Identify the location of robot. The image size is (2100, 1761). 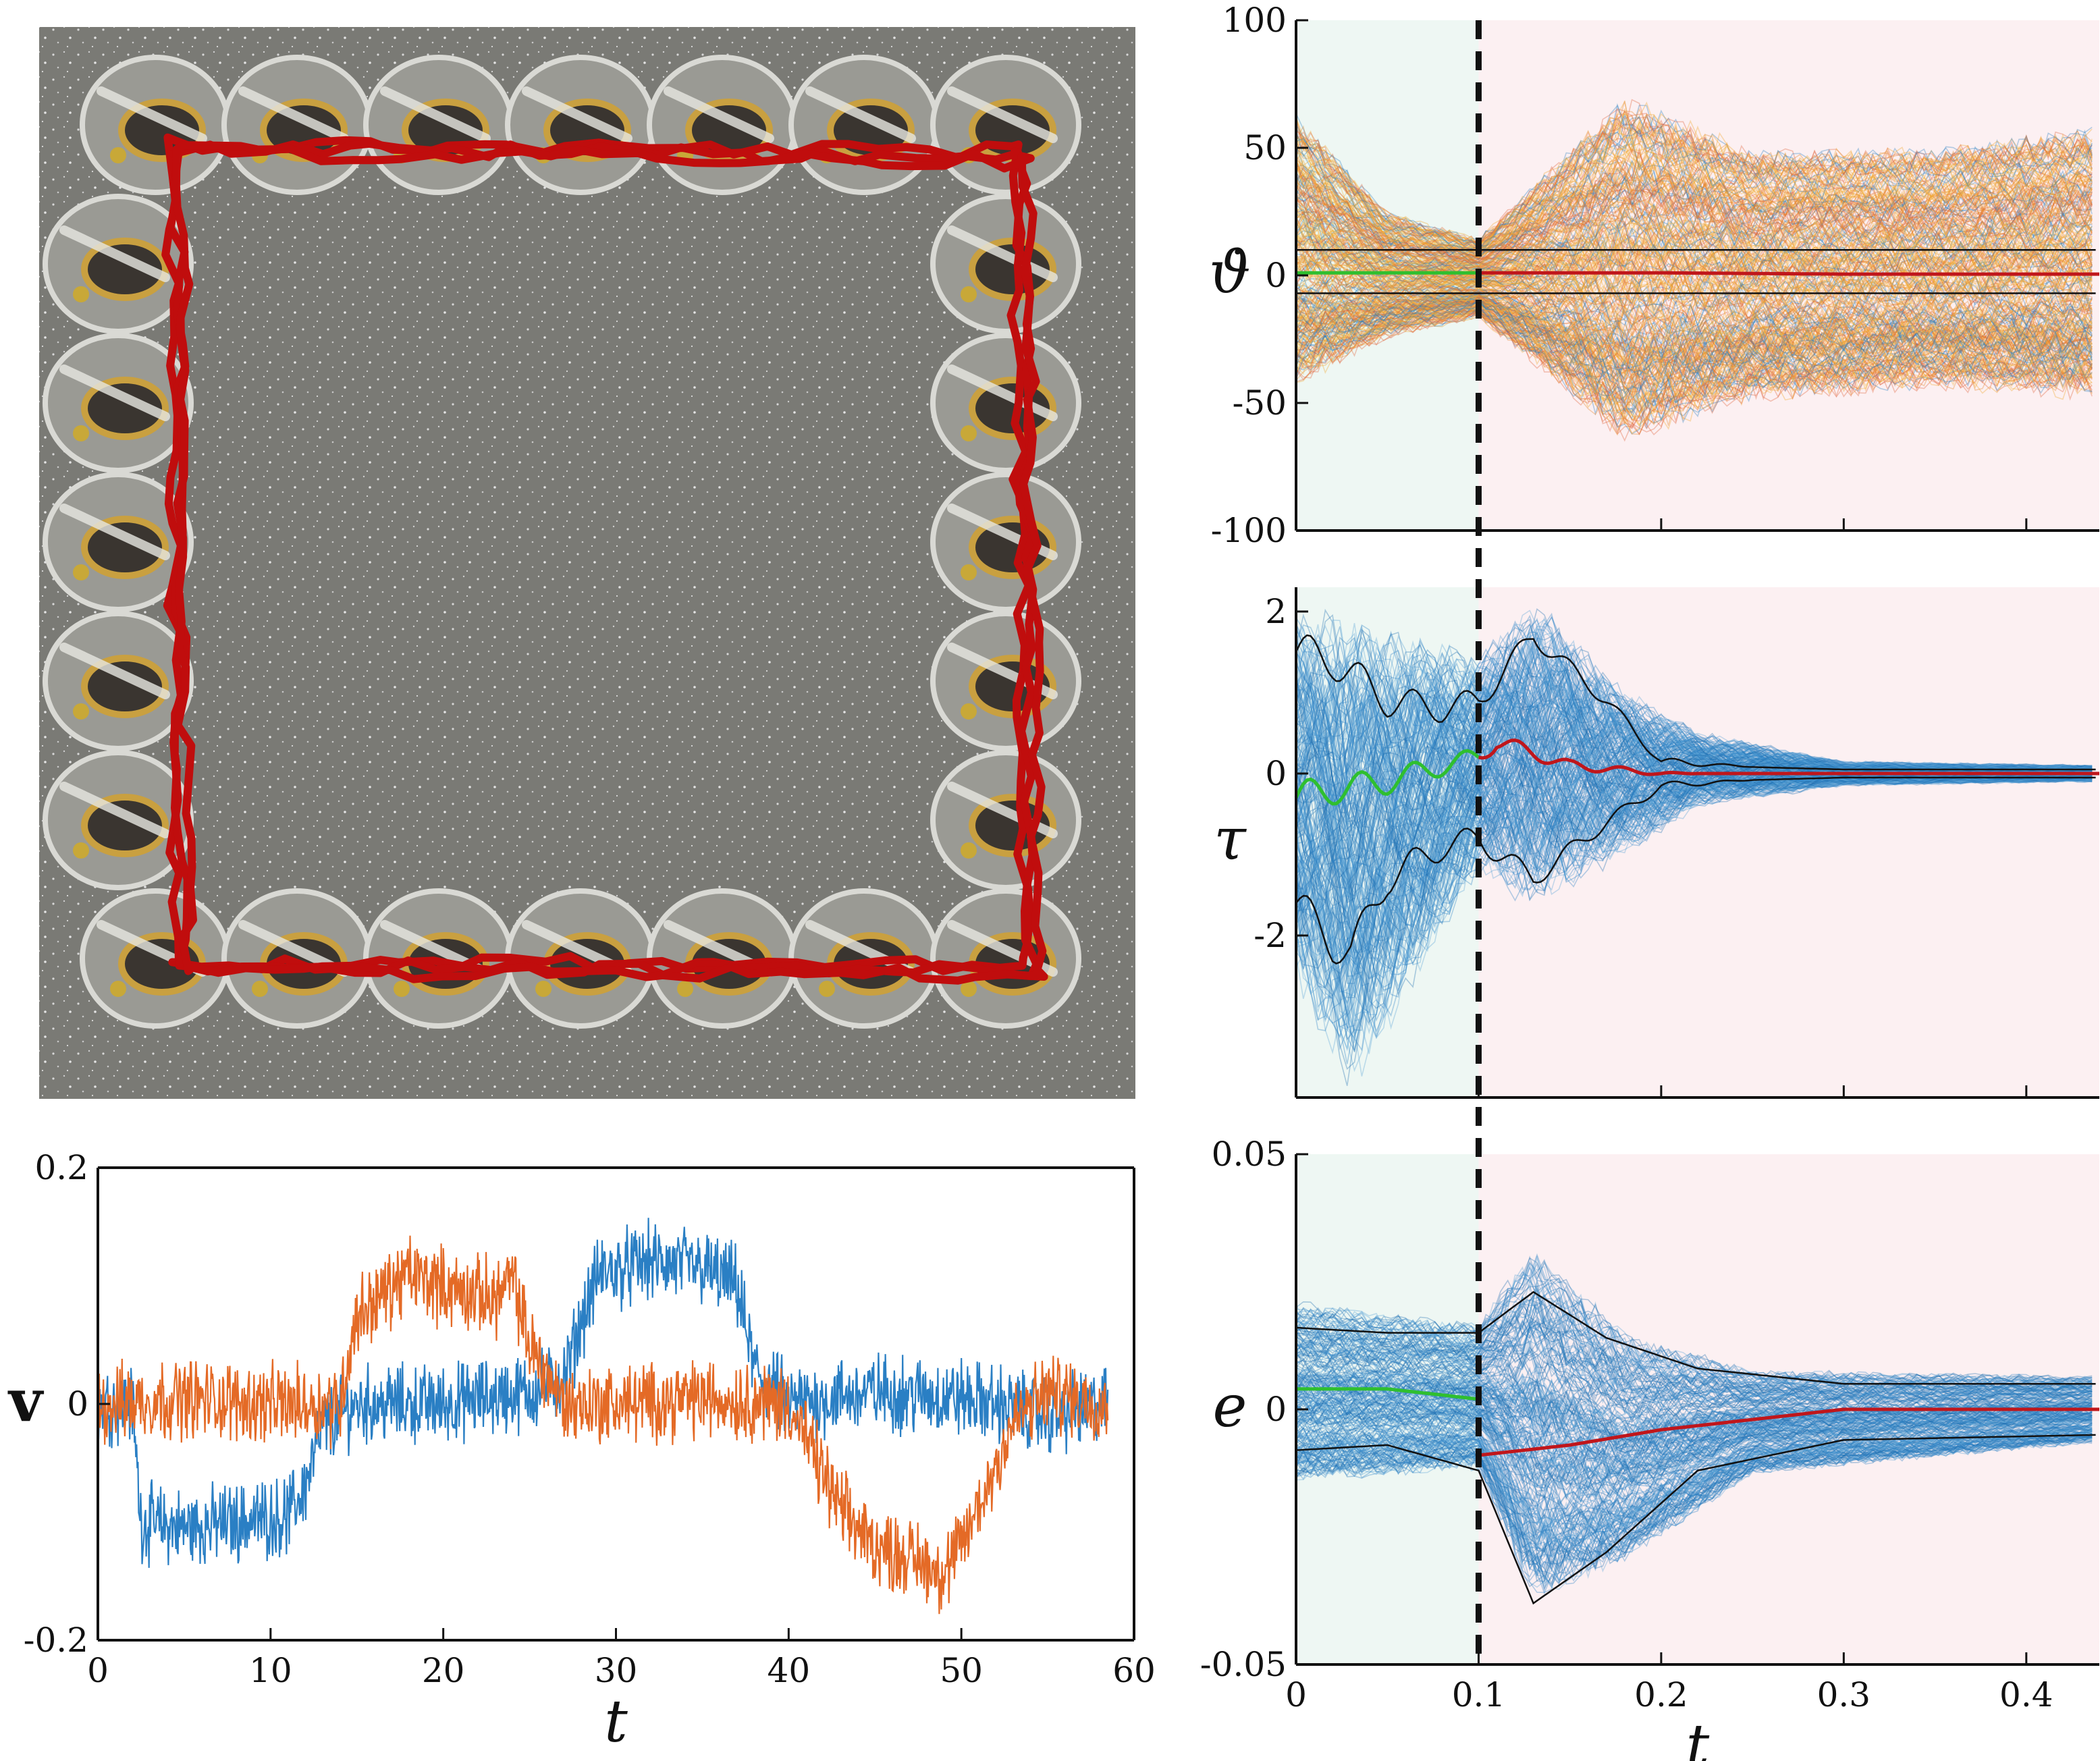
(1006, 958).